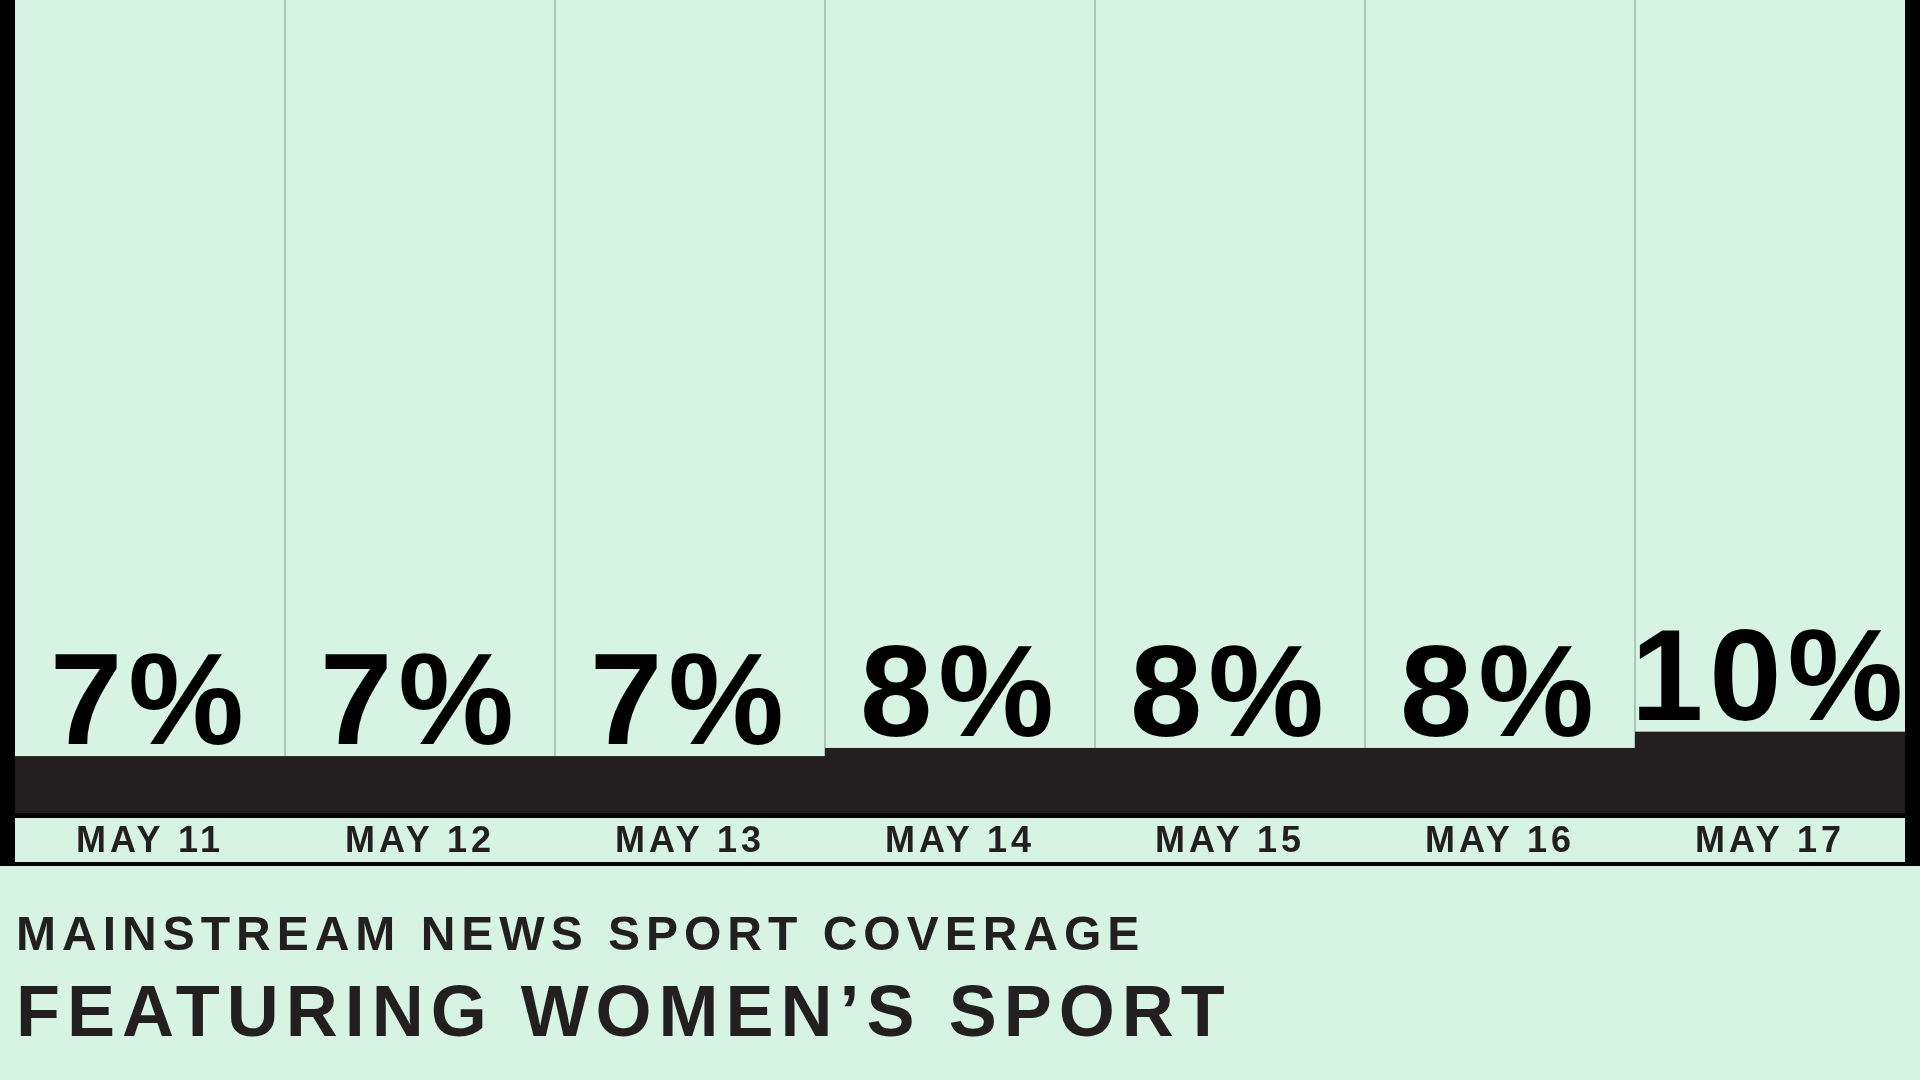 This screenshot has height=1080, width=1920. What do you see at coordinates (1500, 839) in the screenshot?
I see `x-tick-label: MAY 16` at bounding box center [1500, 839].